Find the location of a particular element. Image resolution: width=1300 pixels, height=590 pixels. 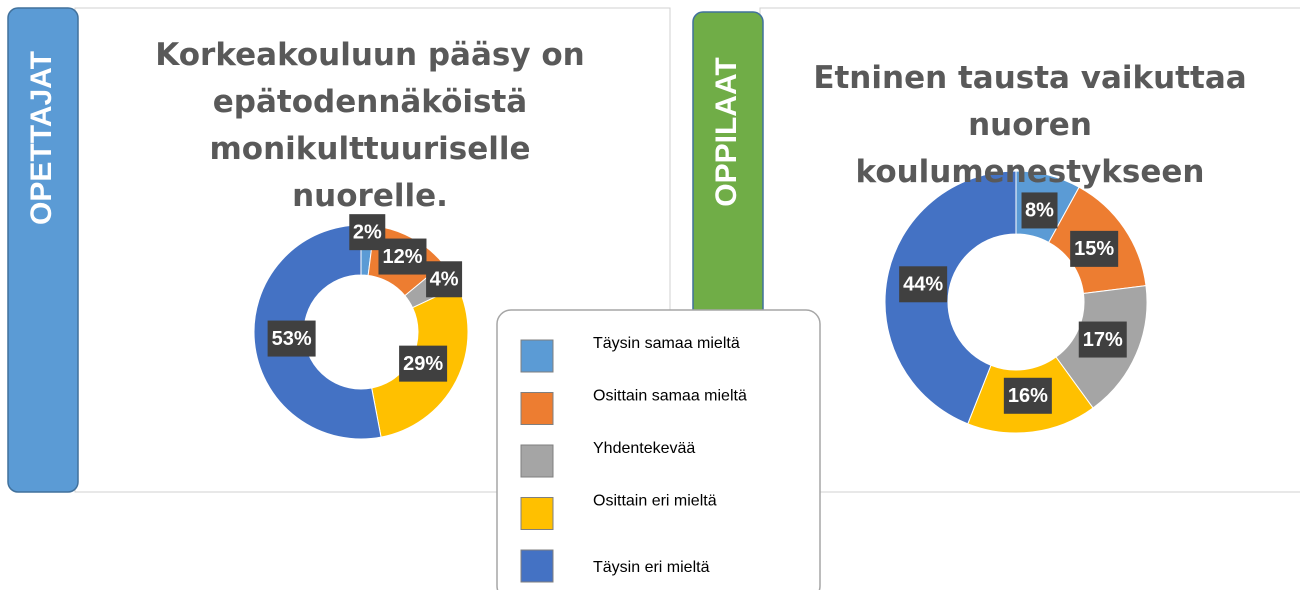

data-label: 15% is located at coordinates (1094, 249).